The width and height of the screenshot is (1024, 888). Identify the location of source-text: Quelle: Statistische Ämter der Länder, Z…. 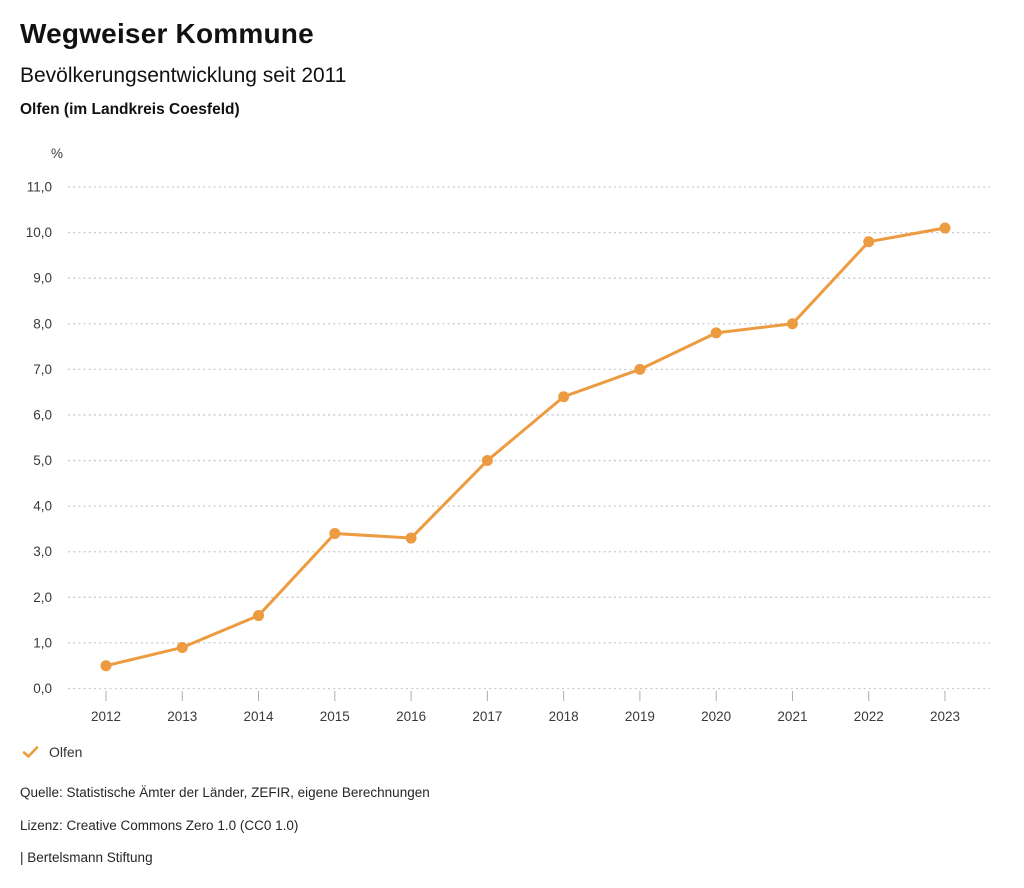
(225, 792).